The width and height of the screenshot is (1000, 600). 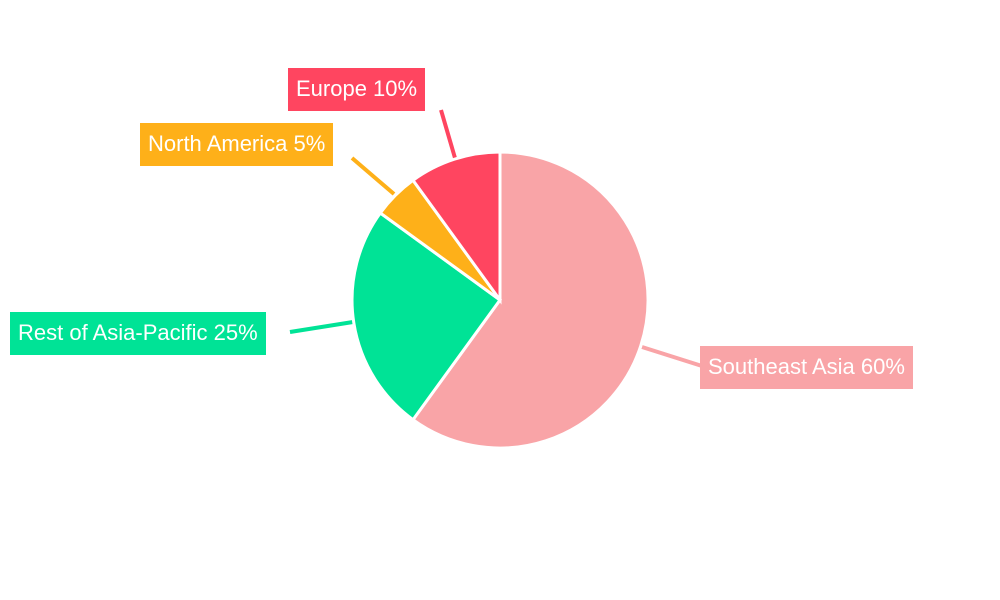 I want to click on data-label-north-america: North America 5%, so click(x=237, y=144).